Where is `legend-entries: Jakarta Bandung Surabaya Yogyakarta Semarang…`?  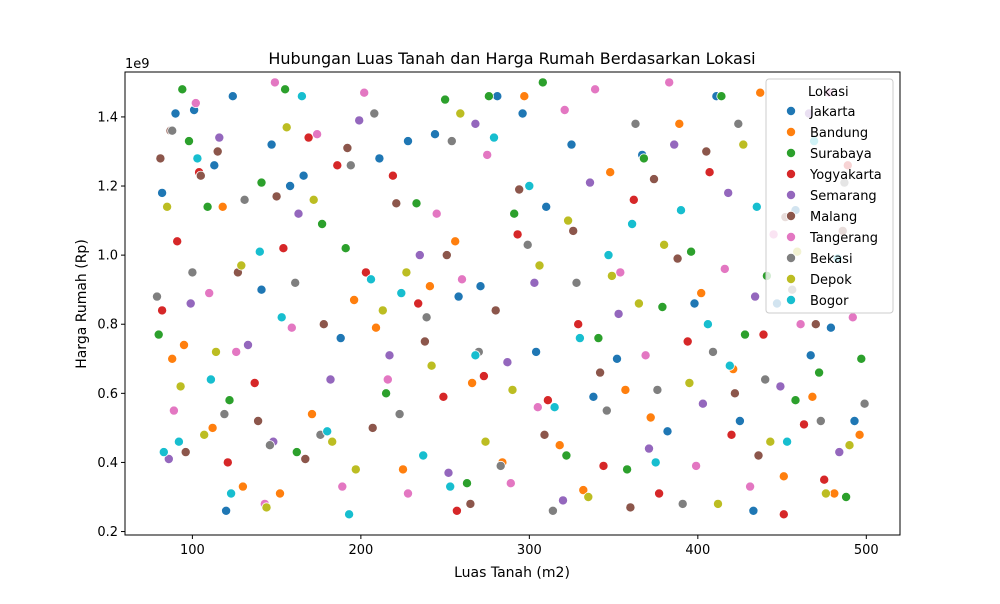
legend-entries: Jakarta Bandung Surabaya Yogyakarta Semarang… is located at coordinates (834, 207).